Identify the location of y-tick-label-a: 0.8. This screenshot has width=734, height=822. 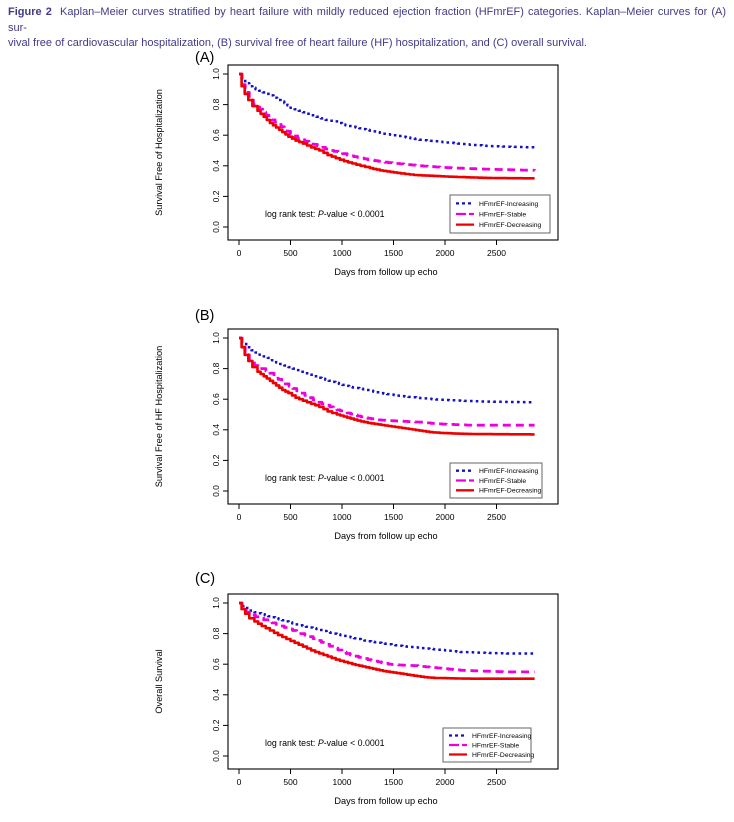
(216, 104).